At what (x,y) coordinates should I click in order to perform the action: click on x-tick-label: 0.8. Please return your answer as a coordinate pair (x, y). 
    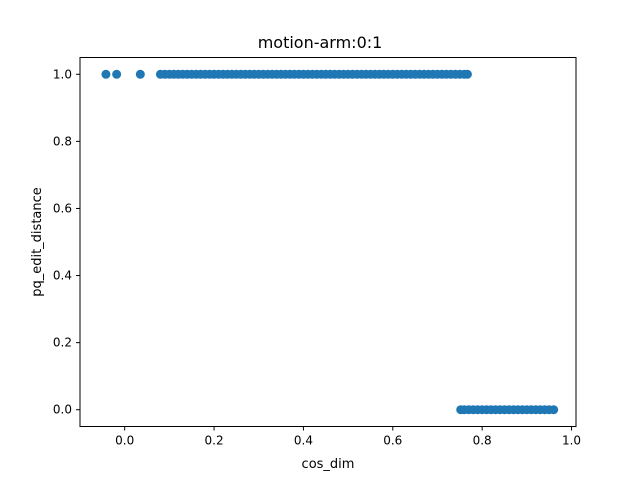
    Looking at the image, I should click on (482, 441).